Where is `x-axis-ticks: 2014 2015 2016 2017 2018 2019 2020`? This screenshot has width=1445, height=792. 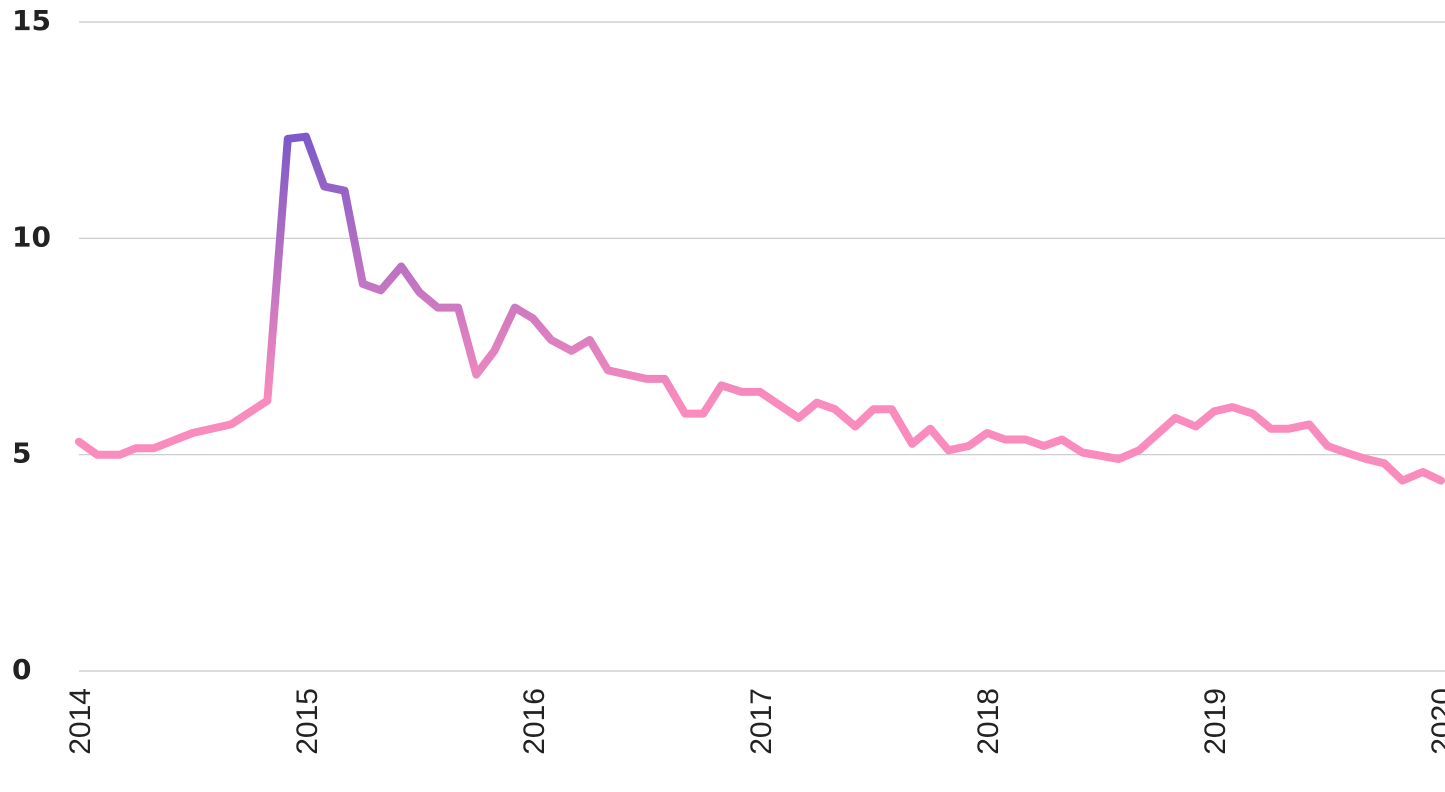 x-axis-ticks: 2014 2015 2016 2017 2018 2019 2020 is located at coordinates (754, 721).